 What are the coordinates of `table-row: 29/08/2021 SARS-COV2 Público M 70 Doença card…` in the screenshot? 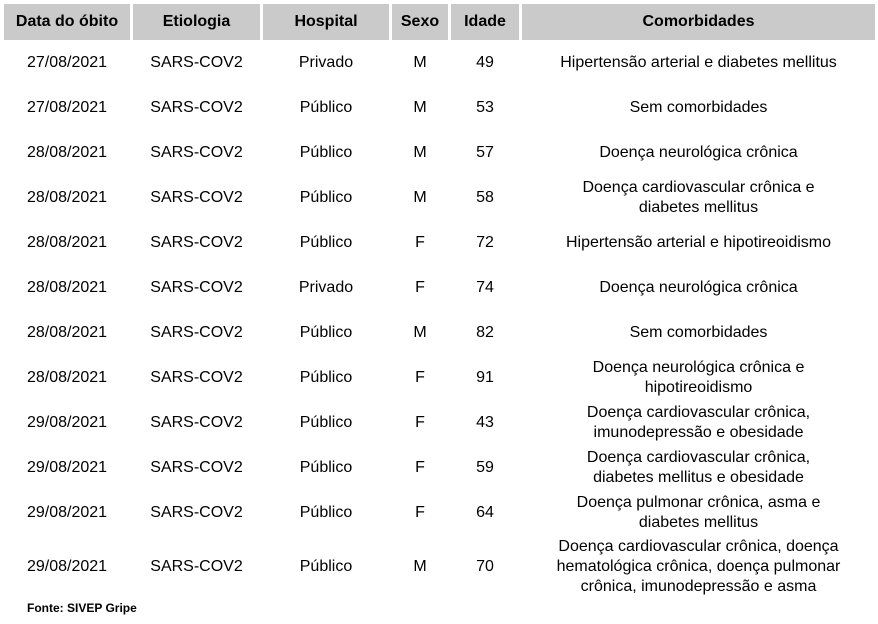 It's located at (439, 566).